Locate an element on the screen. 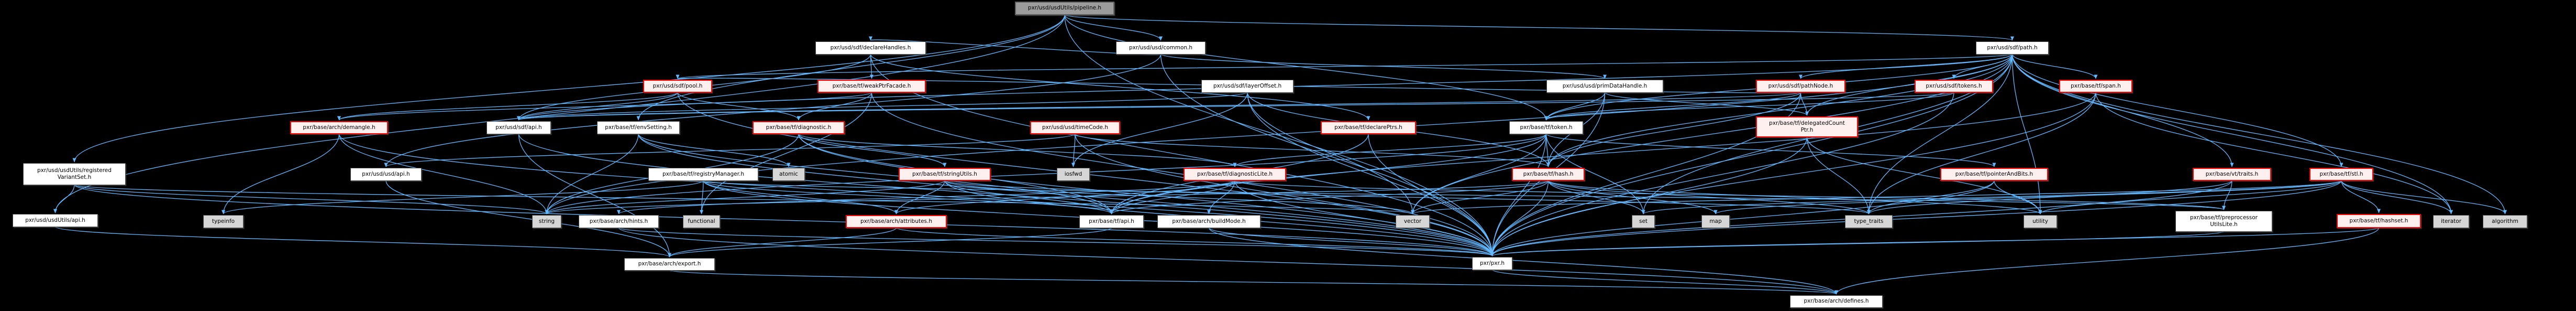 Image resolution: width=2576 pixels, height=311 pixels. edge-sdfPath-to-hash is located at coordinates (1779, 110).